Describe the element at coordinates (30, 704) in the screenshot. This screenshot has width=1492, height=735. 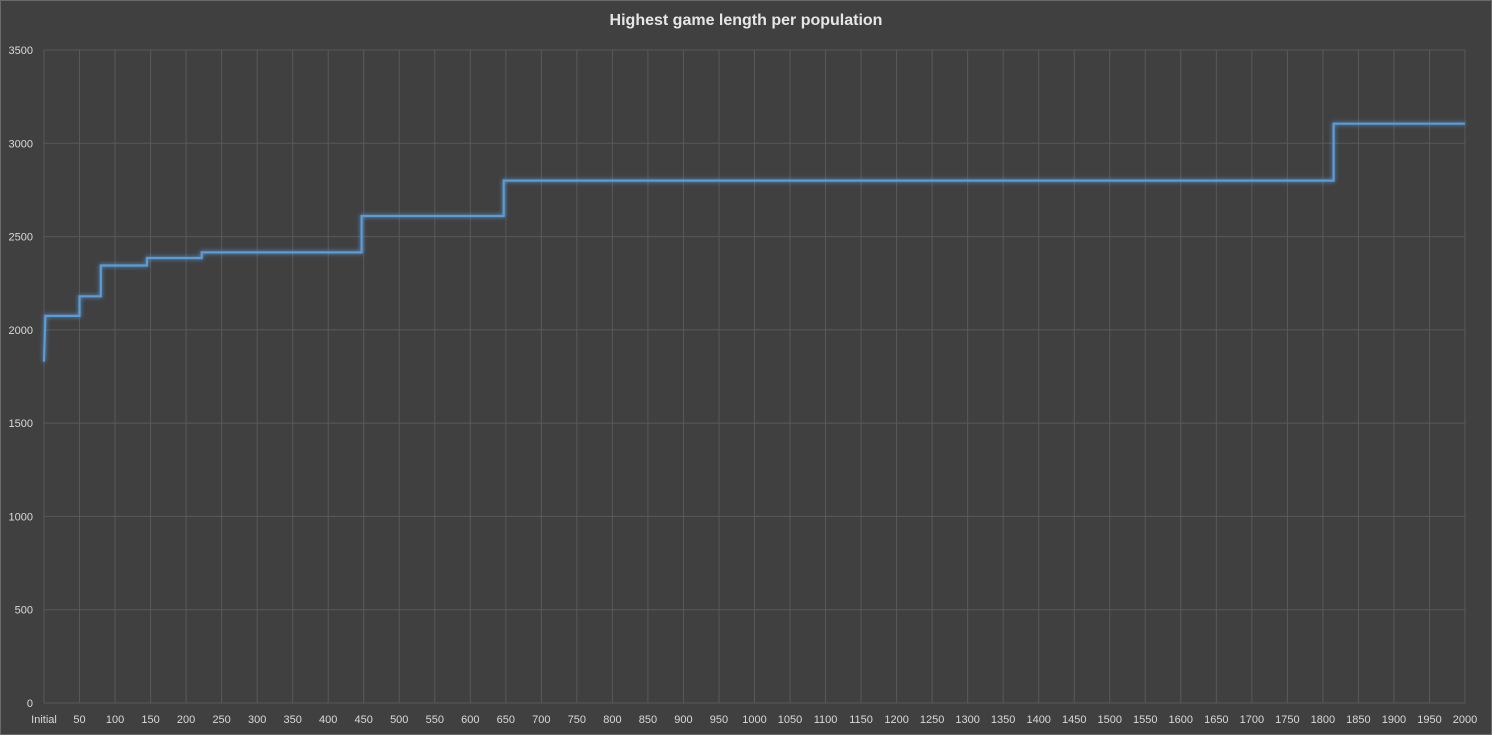
I see `y-tick-label: 0` at that location.